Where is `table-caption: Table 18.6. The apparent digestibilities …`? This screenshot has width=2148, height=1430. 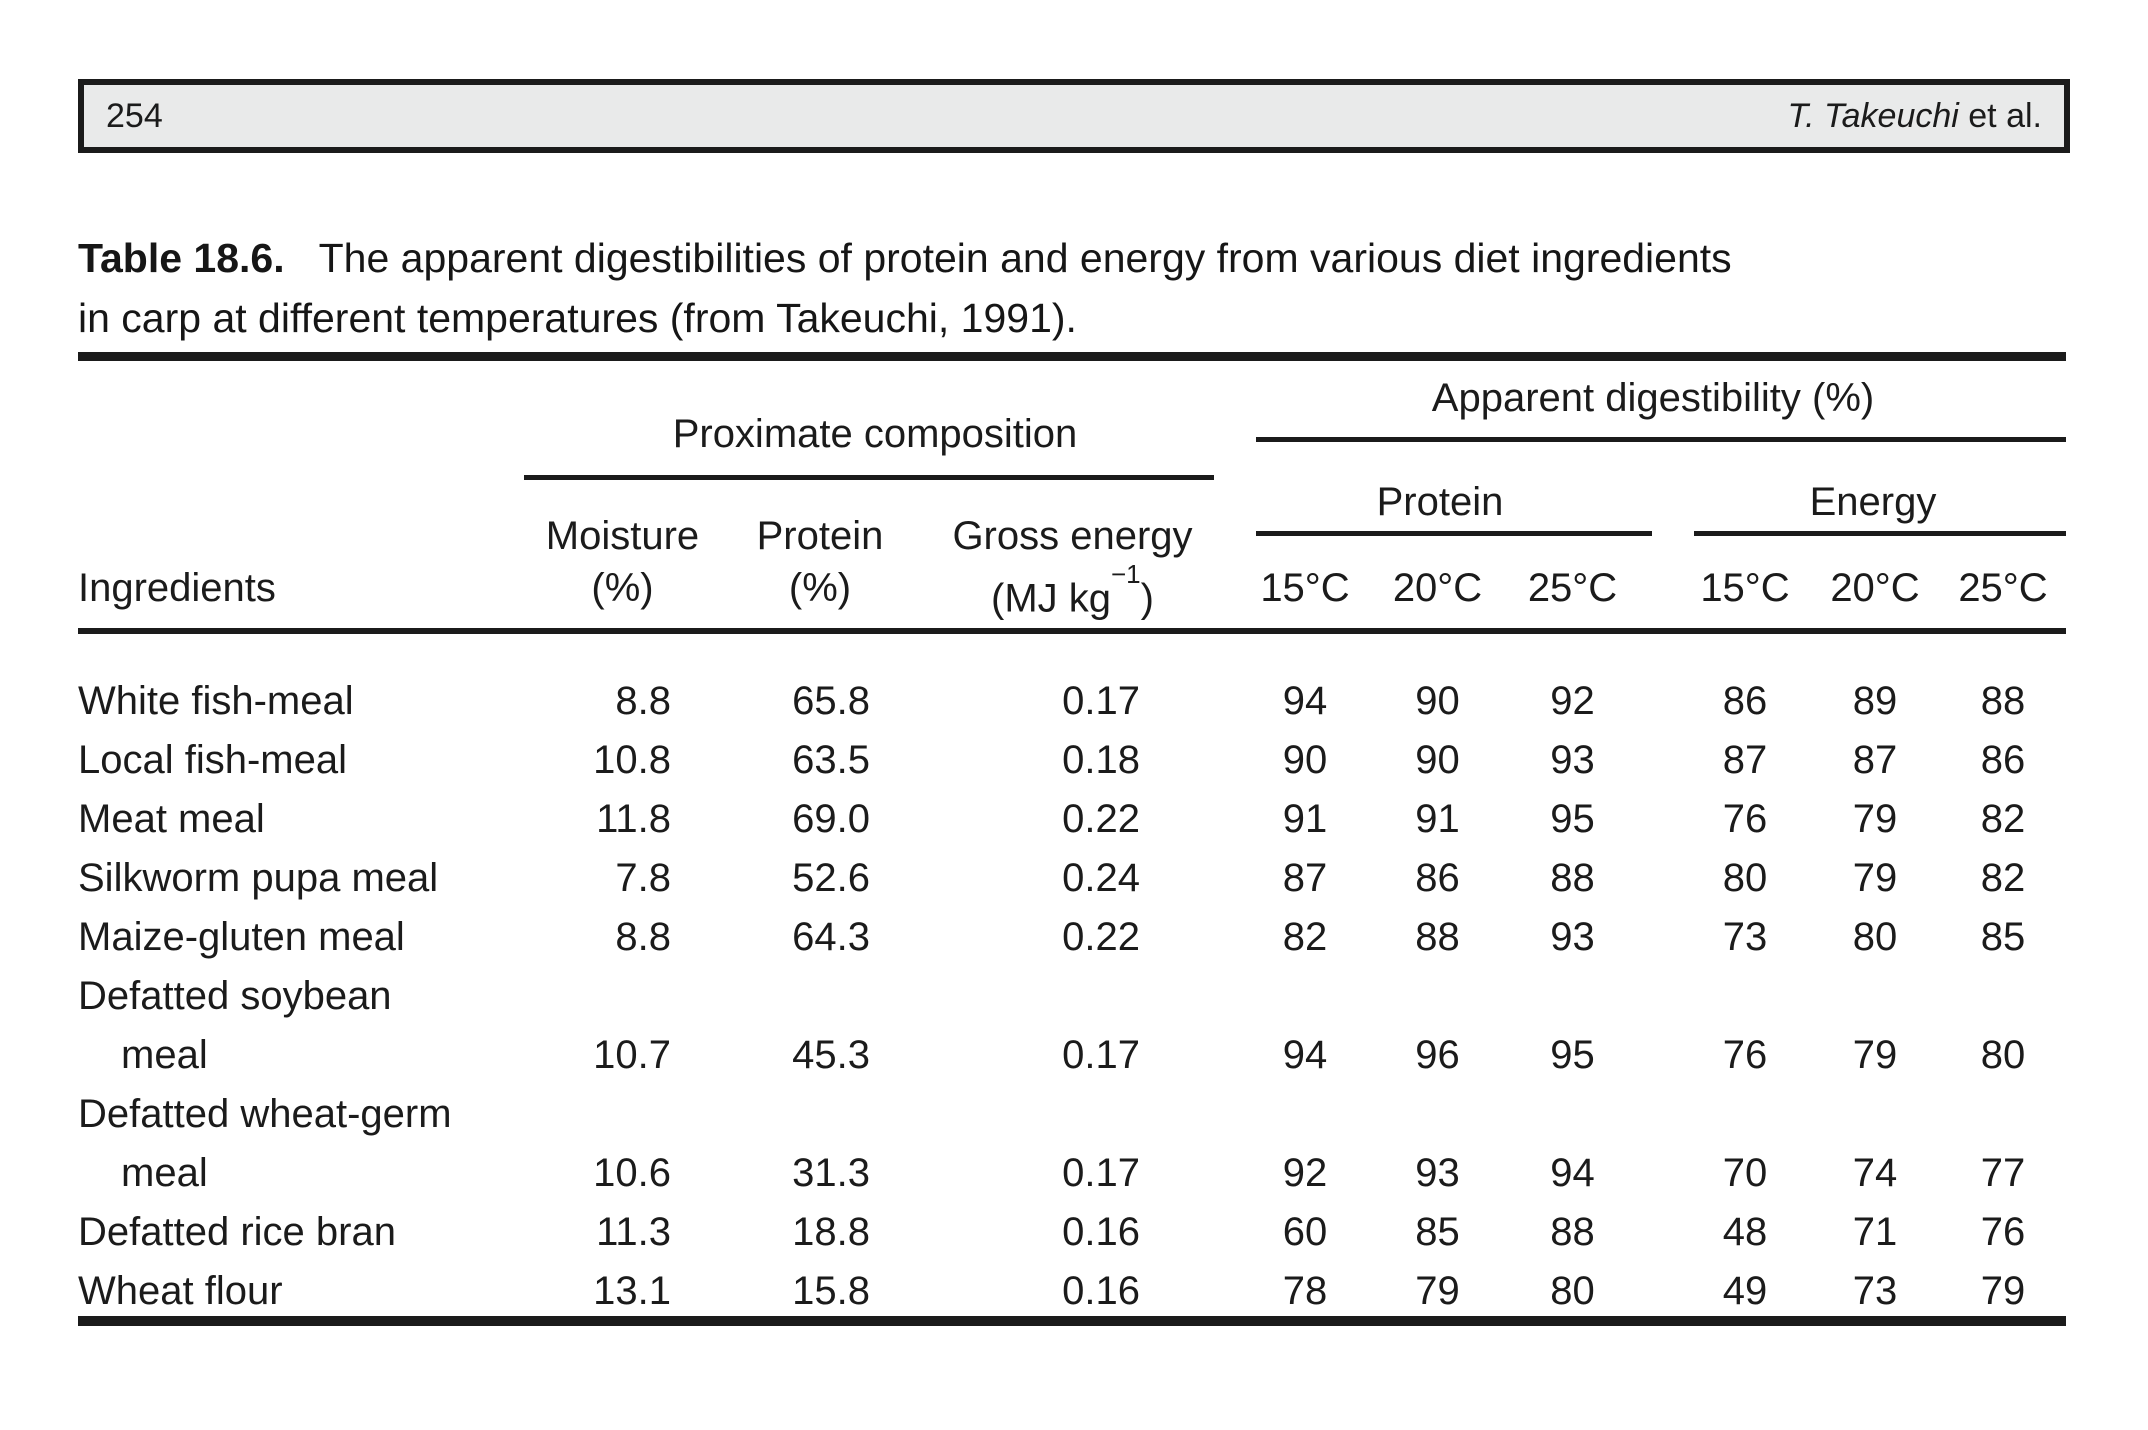
table-caption: Table 18.6. The apparent digestibilities … is located at coordinates (1075, 288).